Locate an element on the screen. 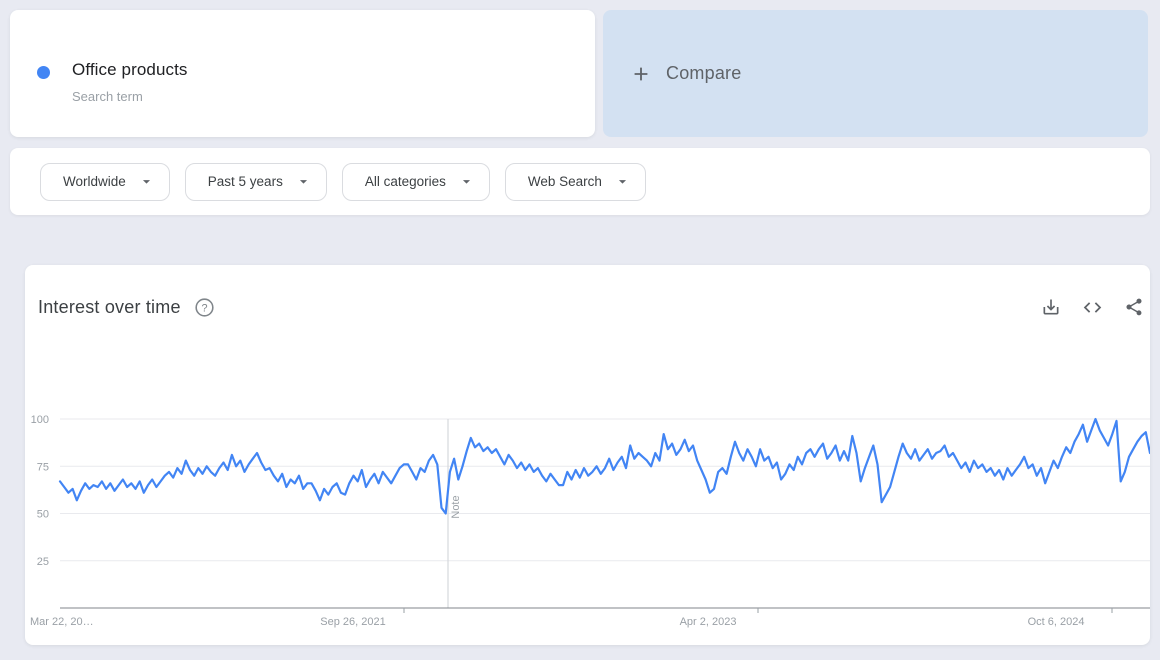 Image resolution: width=1160 pixels, height=660 pixels. svg-text: Oct 6, 2024 is located at coordinates (1056, 622).